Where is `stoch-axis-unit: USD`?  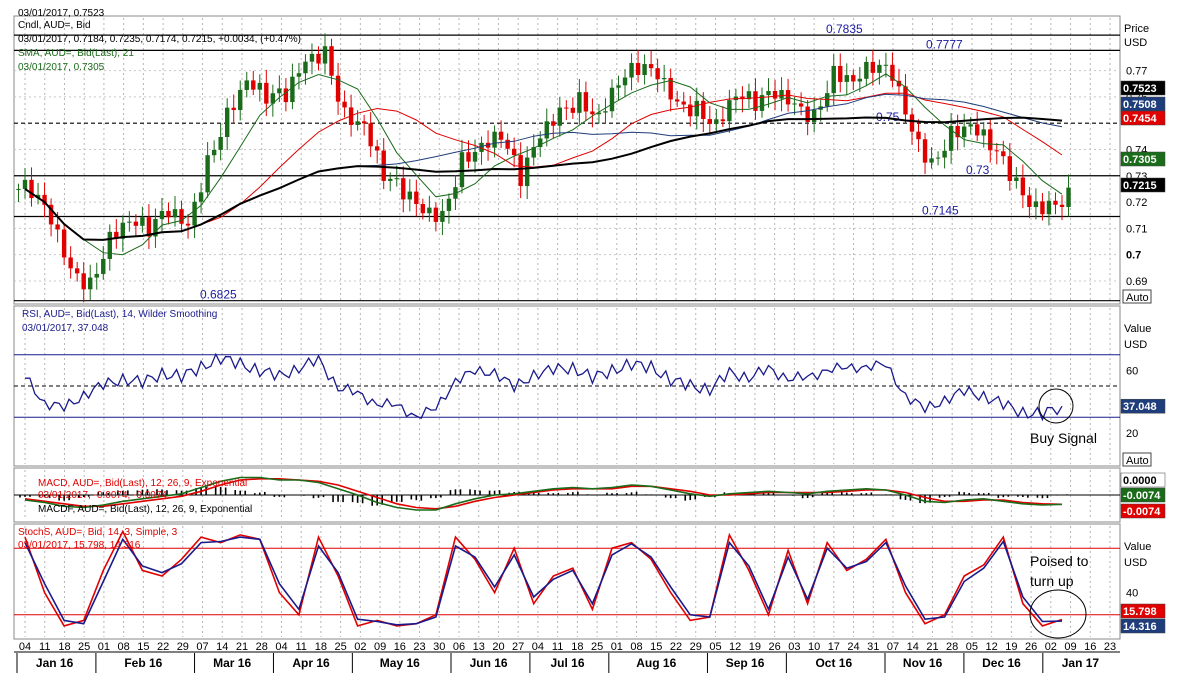 stoch-axis-unit: USD is located at coordinates (1135, 563).